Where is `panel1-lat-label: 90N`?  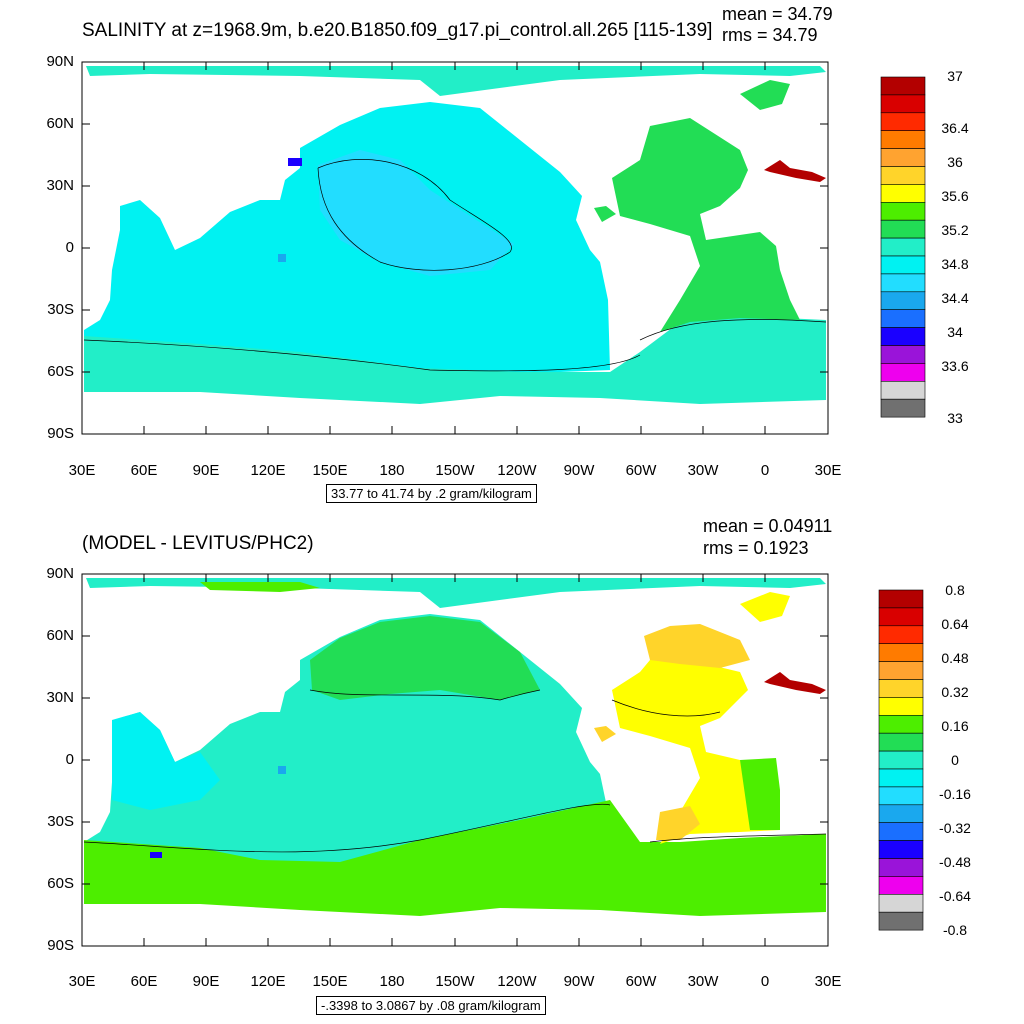 panel1-lat-label: 90N is located at coordinates (60, 61).